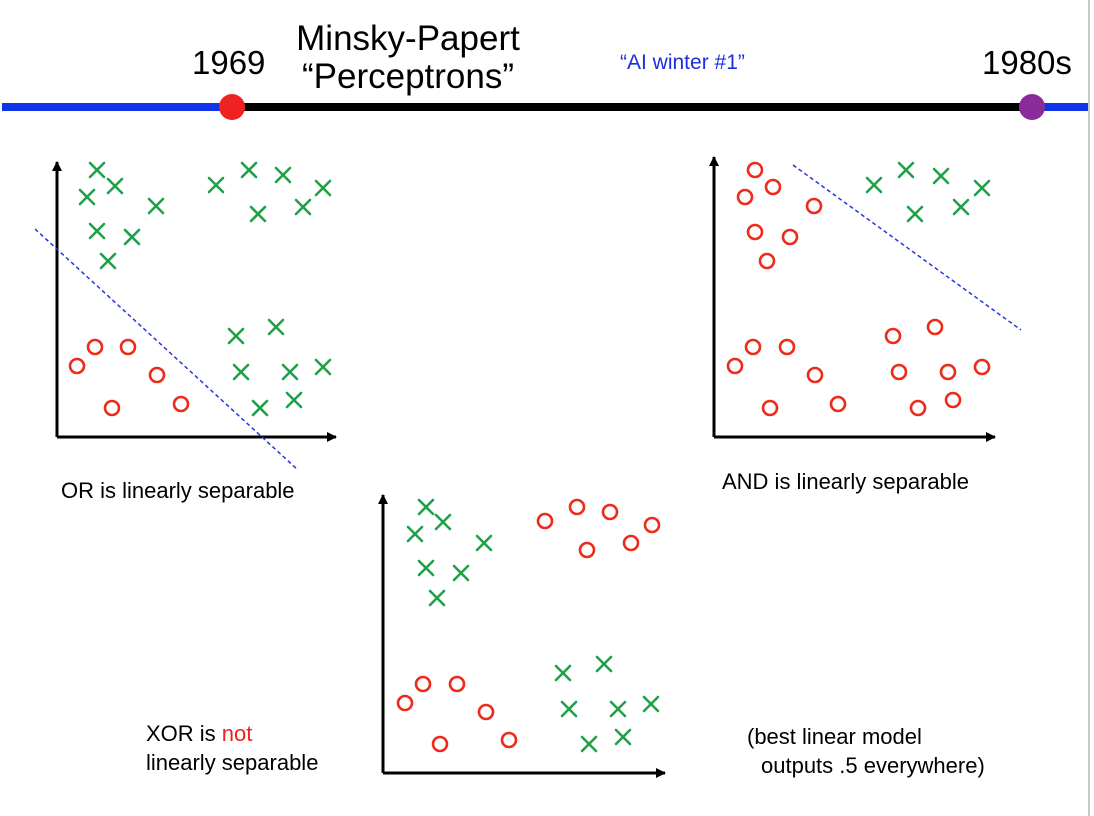  Describe the element at coordinates (232, 748) in the screenshot. I see `xor-caption: XOR is not linearly separable` at that location.